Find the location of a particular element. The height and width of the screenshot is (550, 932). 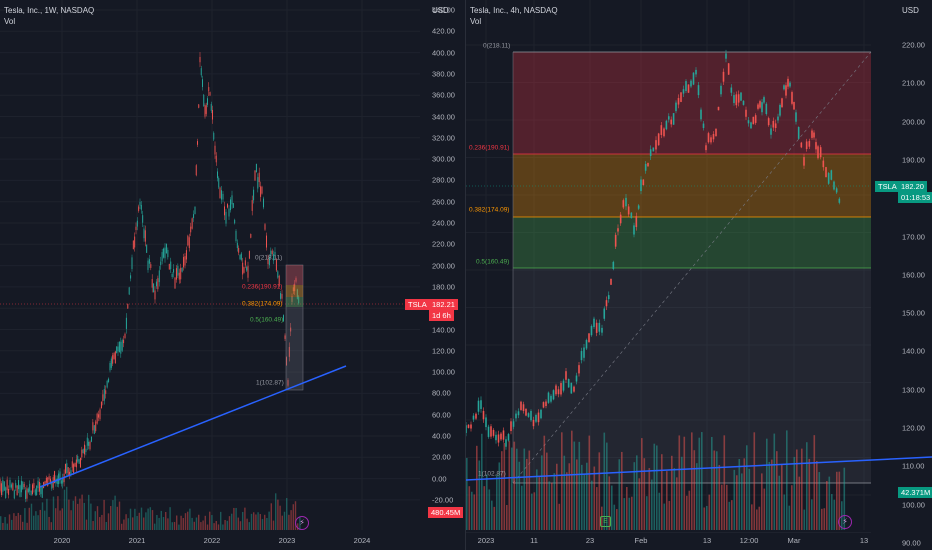

price-tick-label: 190.00 is located at coordinates (913, 160).